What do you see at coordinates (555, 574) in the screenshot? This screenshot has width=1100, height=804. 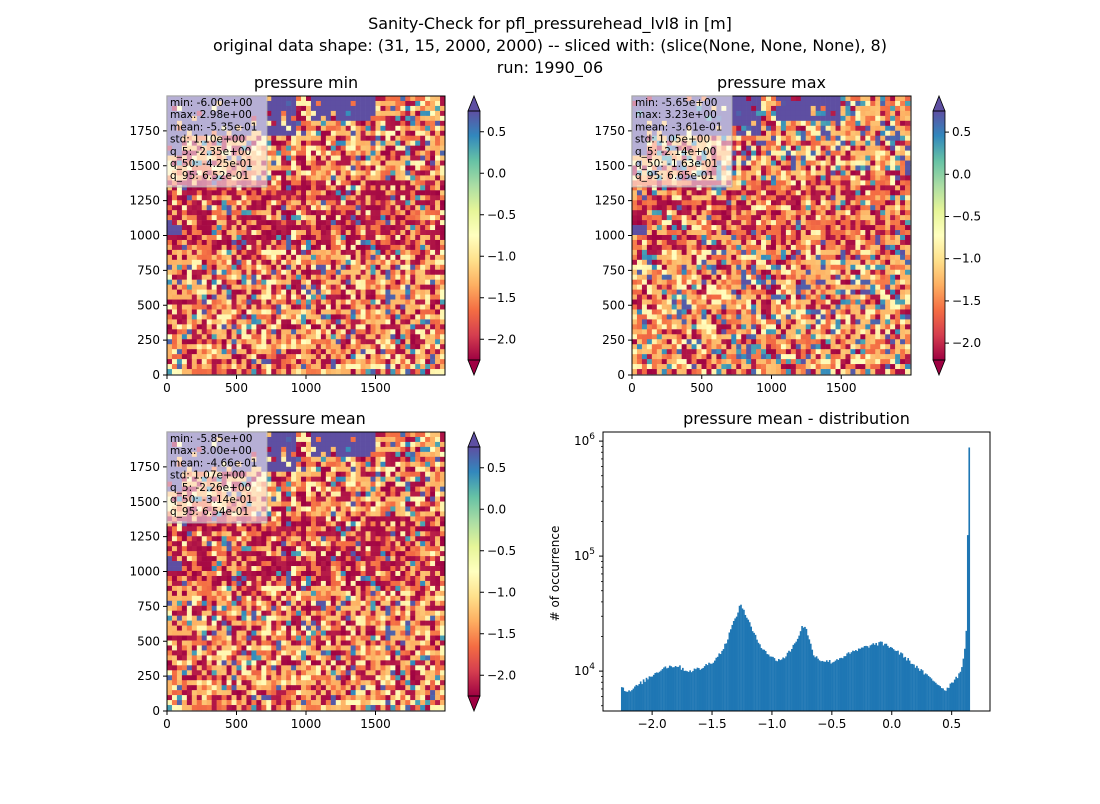 I see `y-axis-label: # of occurrence` at bounding box center [555, 574].